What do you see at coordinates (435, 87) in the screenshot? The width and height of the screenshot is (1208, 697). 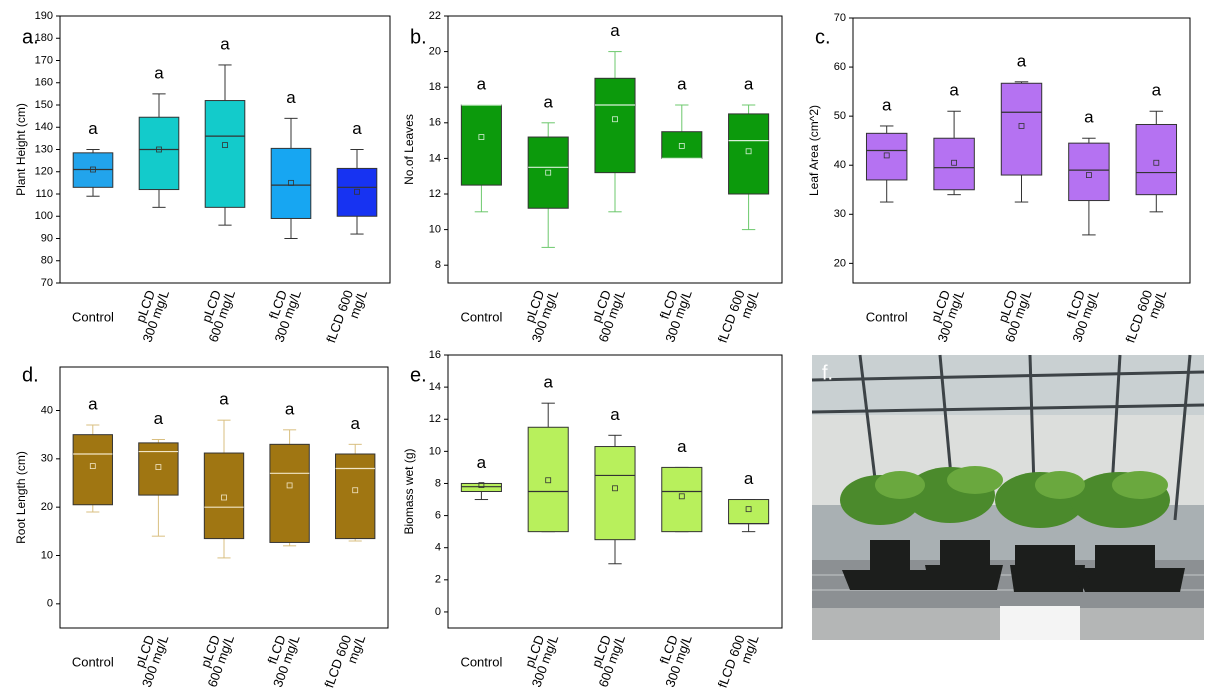 I see `y-tick-label: 18` at bounding box center [435, 87].